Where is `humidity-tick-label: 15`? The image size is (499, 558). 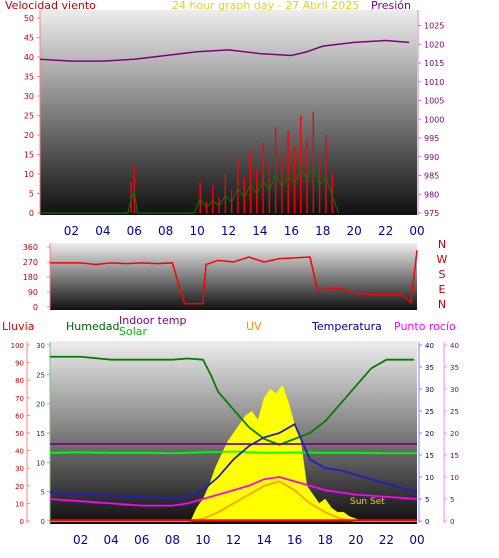
humidity-tick-label: 15 is located at coordinates (40, 434).